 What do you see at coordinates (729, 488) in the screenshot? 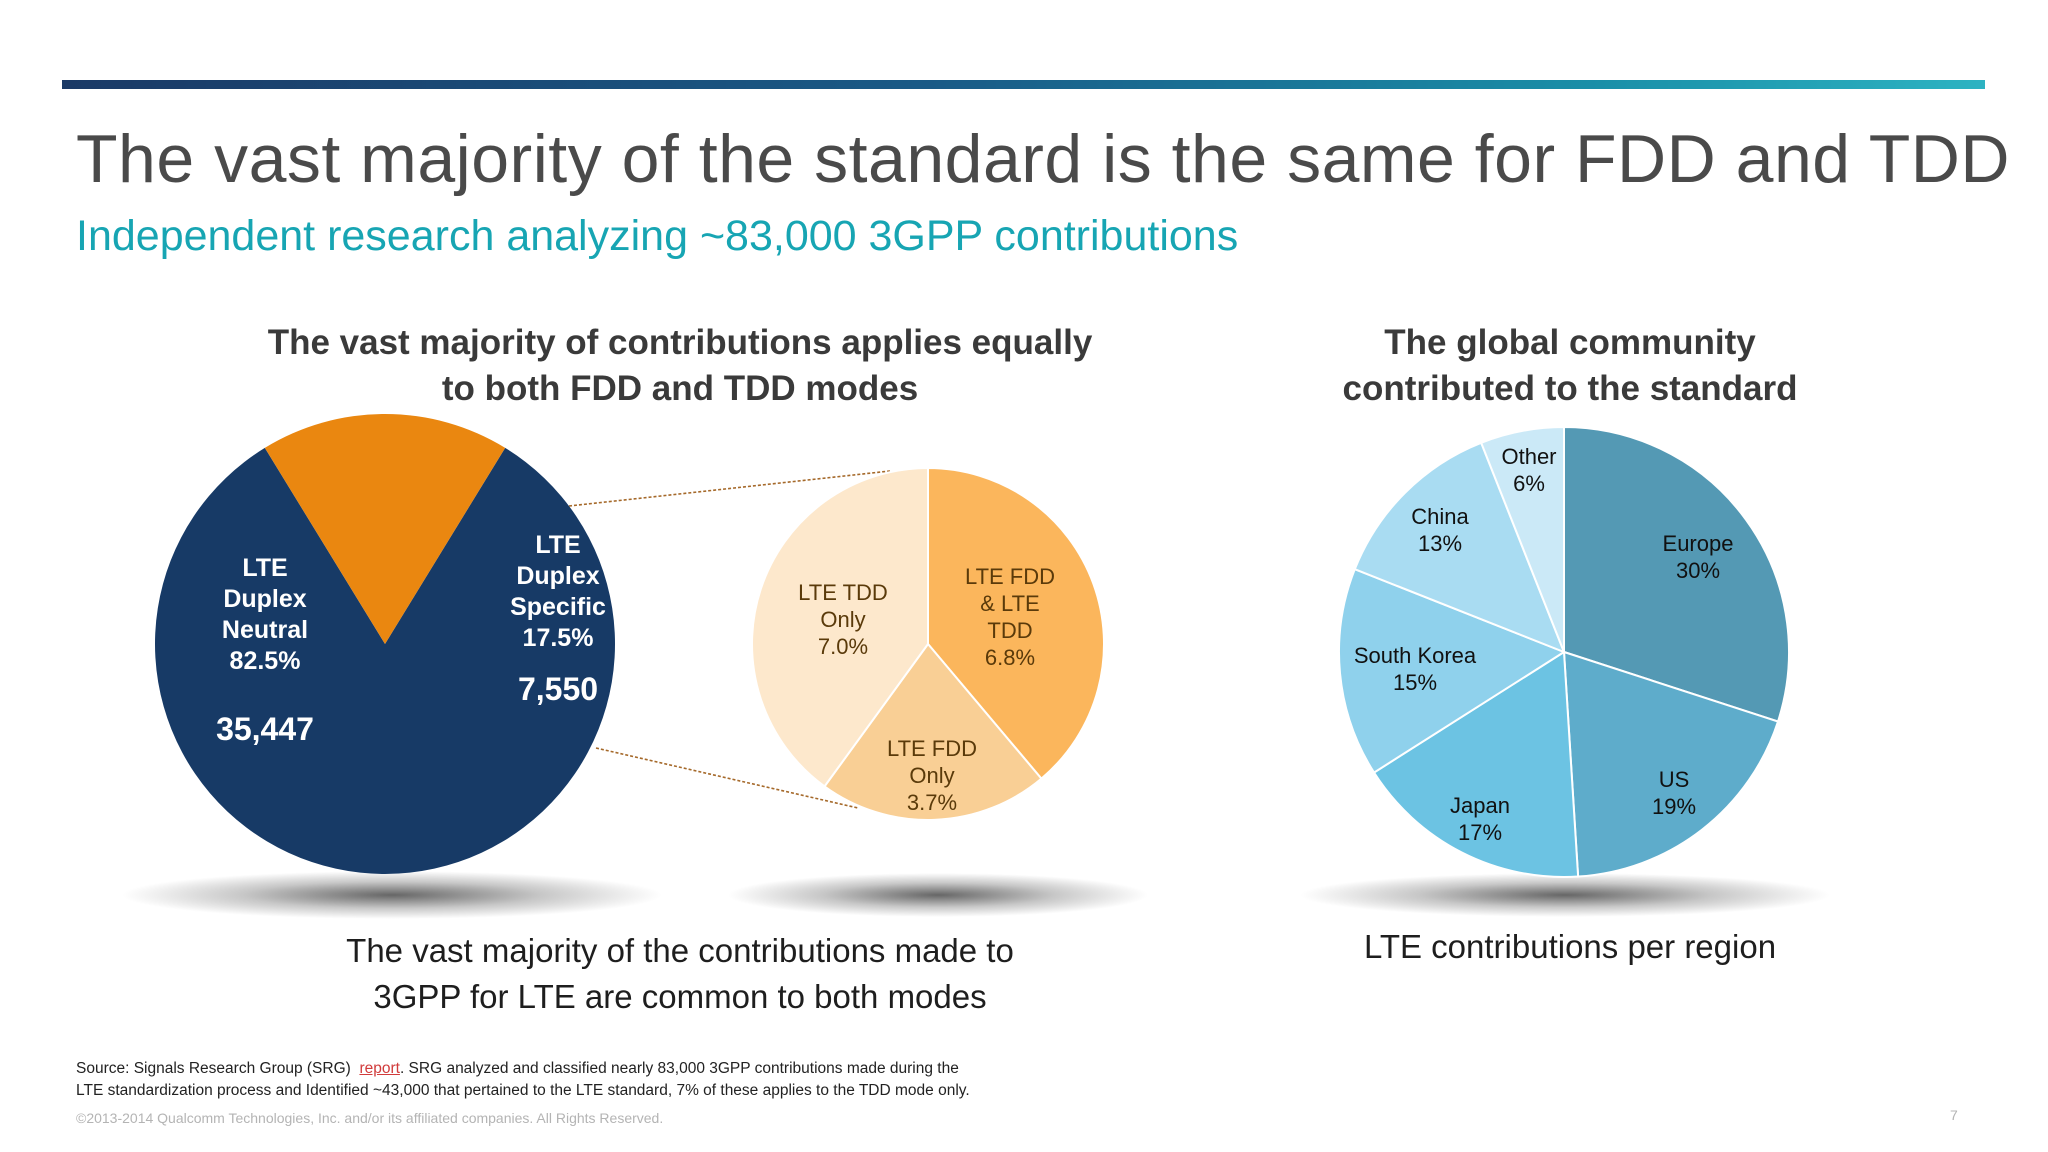
I see `connector-line-top` at bounding box center [729, 488].